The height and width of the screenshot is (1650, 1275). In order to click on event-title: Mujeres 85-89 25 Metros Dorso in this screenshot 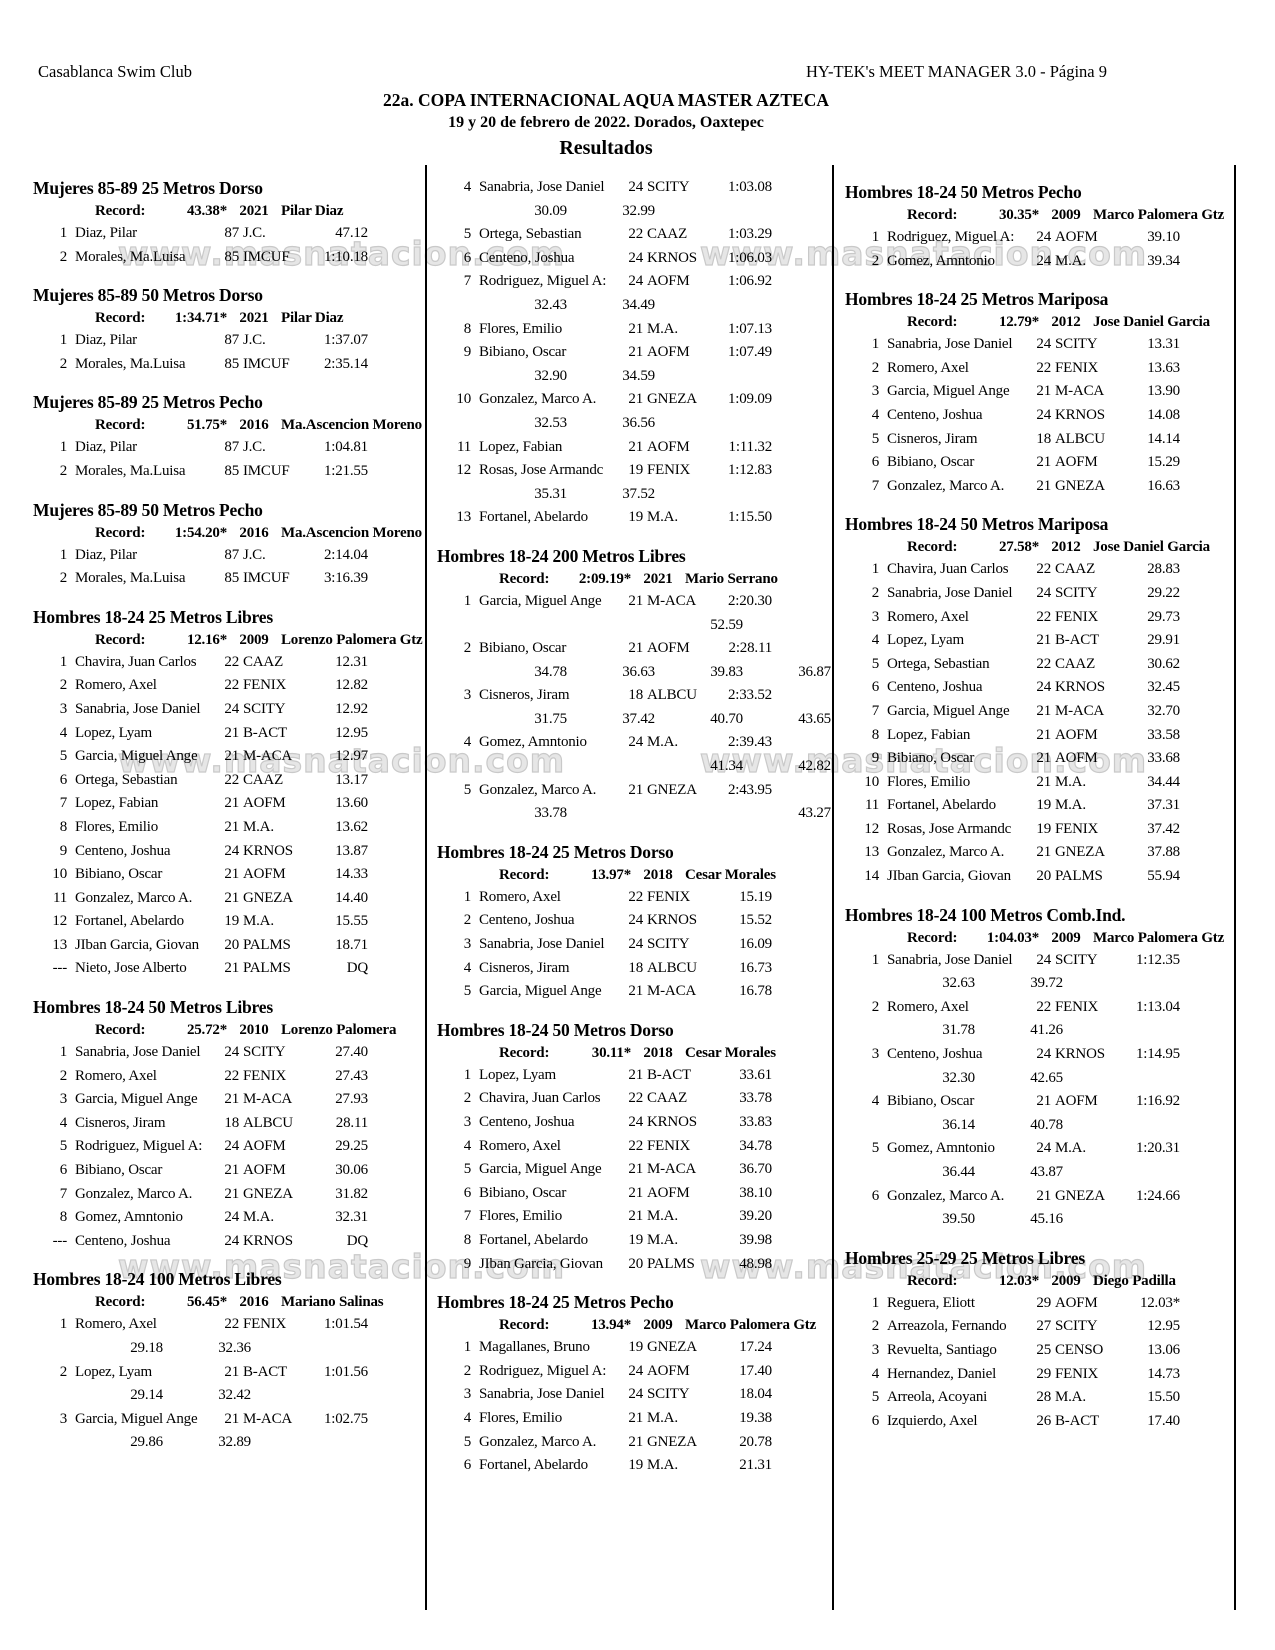, I will do `click(148, 188)`.